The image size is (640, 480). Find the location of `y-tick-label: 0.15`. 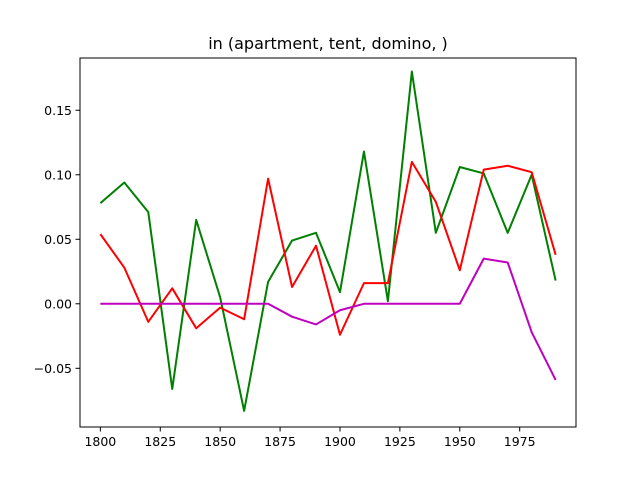

y-tick-label: 0.15 is located at coordinates (58, 110).